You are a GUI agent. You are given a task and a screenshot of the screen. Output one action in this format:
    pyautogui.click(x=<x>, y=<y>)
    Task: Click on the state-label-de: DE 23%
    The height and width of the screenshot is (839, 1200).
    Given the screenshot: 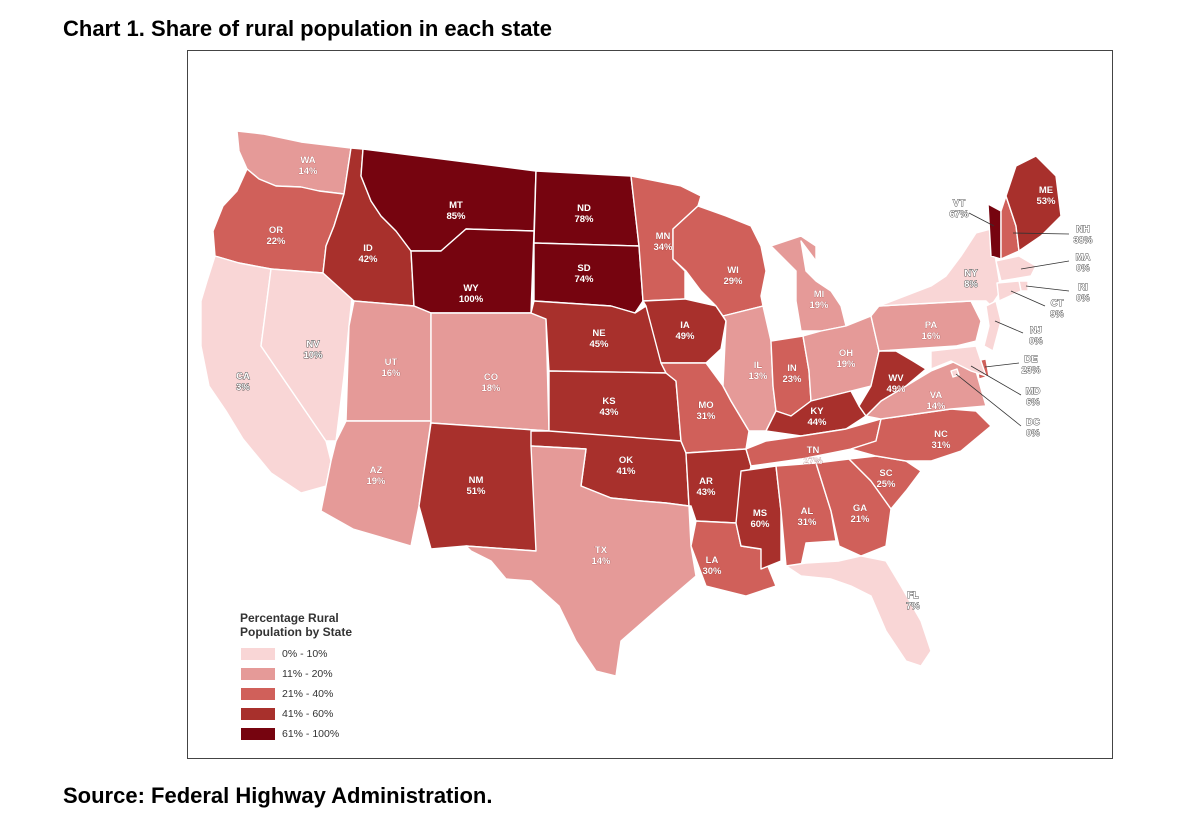 What is the action you would take?
    pyautogui.click(x=1031, y=365)
    